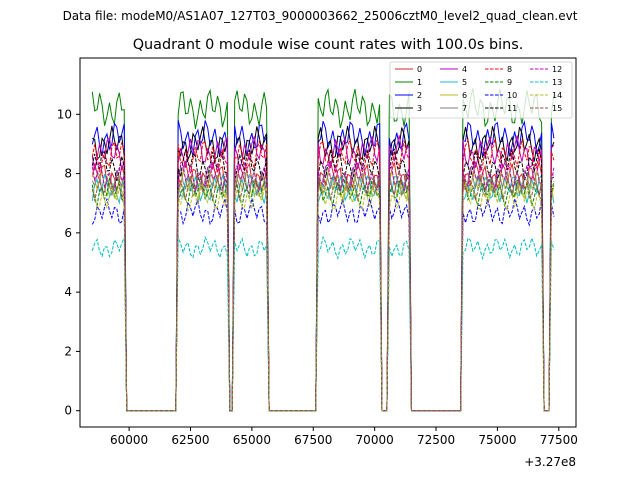 Image resolution: width=640 pixels, height=480 pixels. Describe the element at coordinates (68, 351) in the screenshot. I see `y-tick-label: 2` at that location.